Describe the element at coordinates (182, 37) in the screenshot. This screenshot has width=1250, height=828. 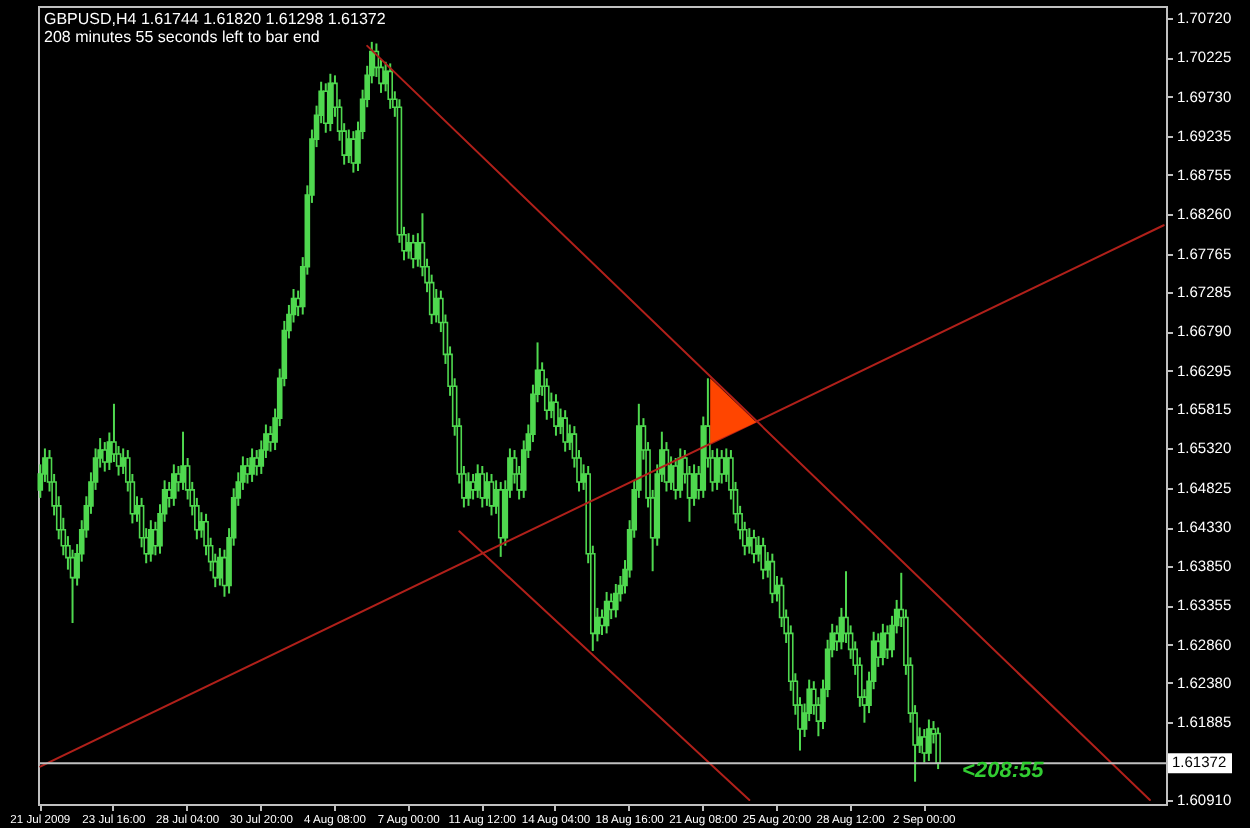
I see `text: 208 minutes 55 seconds left to bar end` at that location.